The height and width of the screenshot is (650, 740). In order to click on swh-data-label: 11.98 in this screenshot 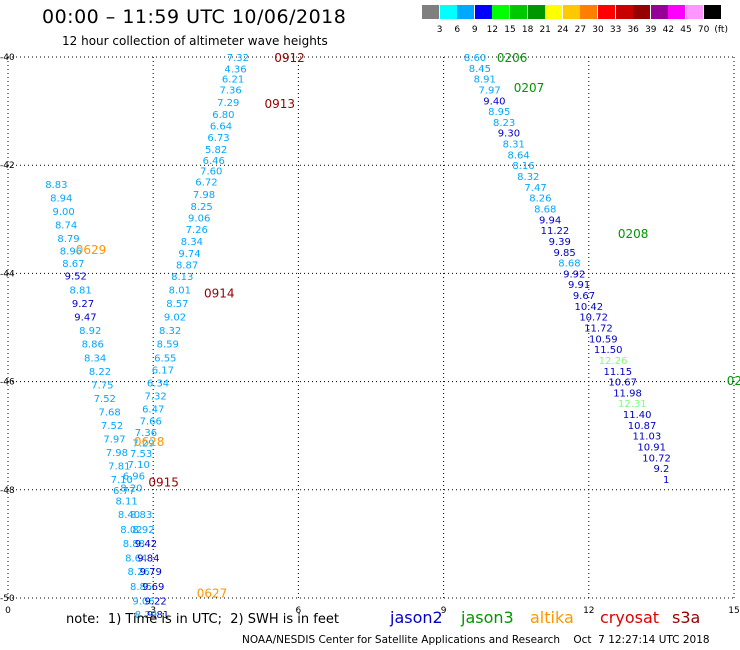, I will do `click(627, 393)`.